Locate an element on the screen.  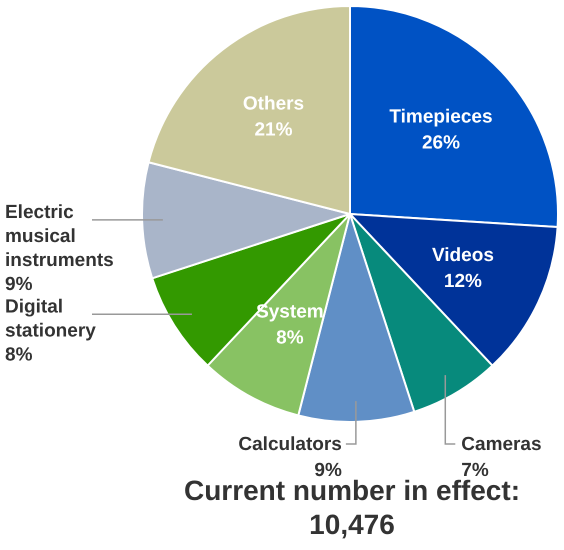
slice-label: System is located at coordinates (290, 311).